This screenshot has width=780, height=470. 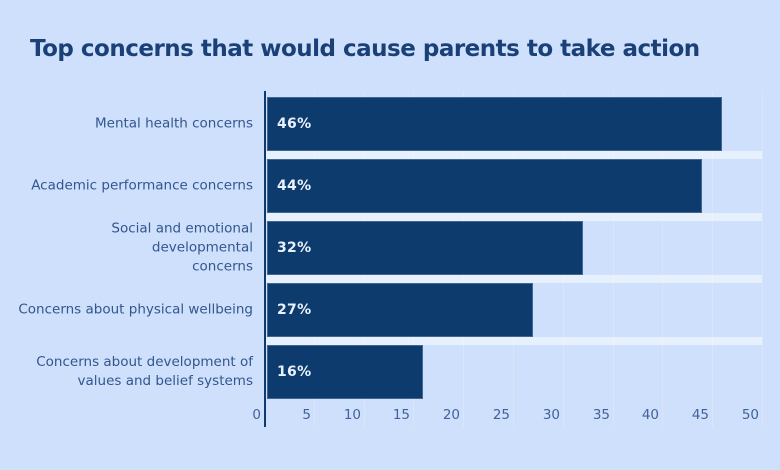 What do you see at coordinates (650, 415) in the screenshot?
I see `x-axis-tick-label: 40` at bounding box center [650, 415].